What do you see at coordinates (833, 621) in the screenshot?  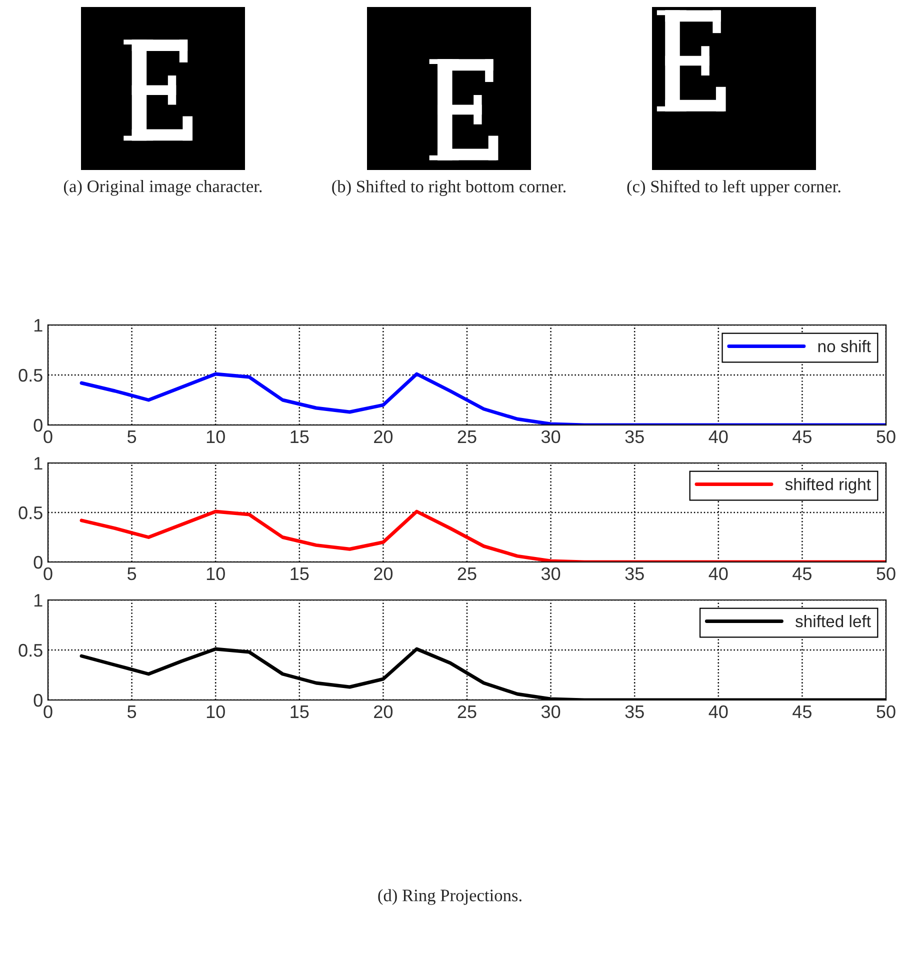 I see `legend-label: shifted left` at bounding box center [833, 621].